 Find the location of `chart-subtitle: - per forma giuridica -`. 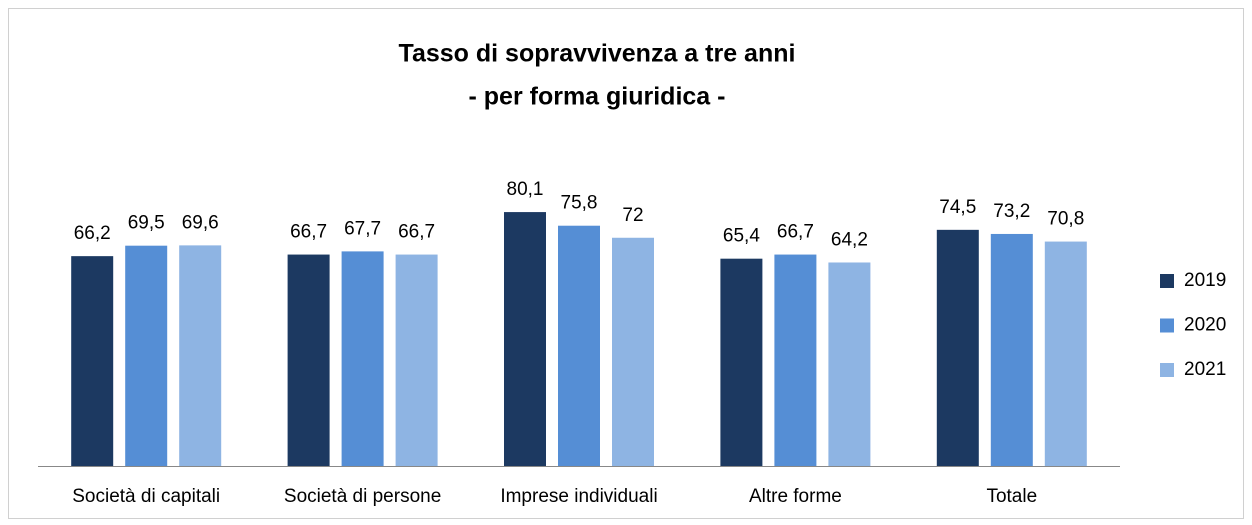

chart-subtitle: - per forma giuridica - is located at coordinates (597, 97).